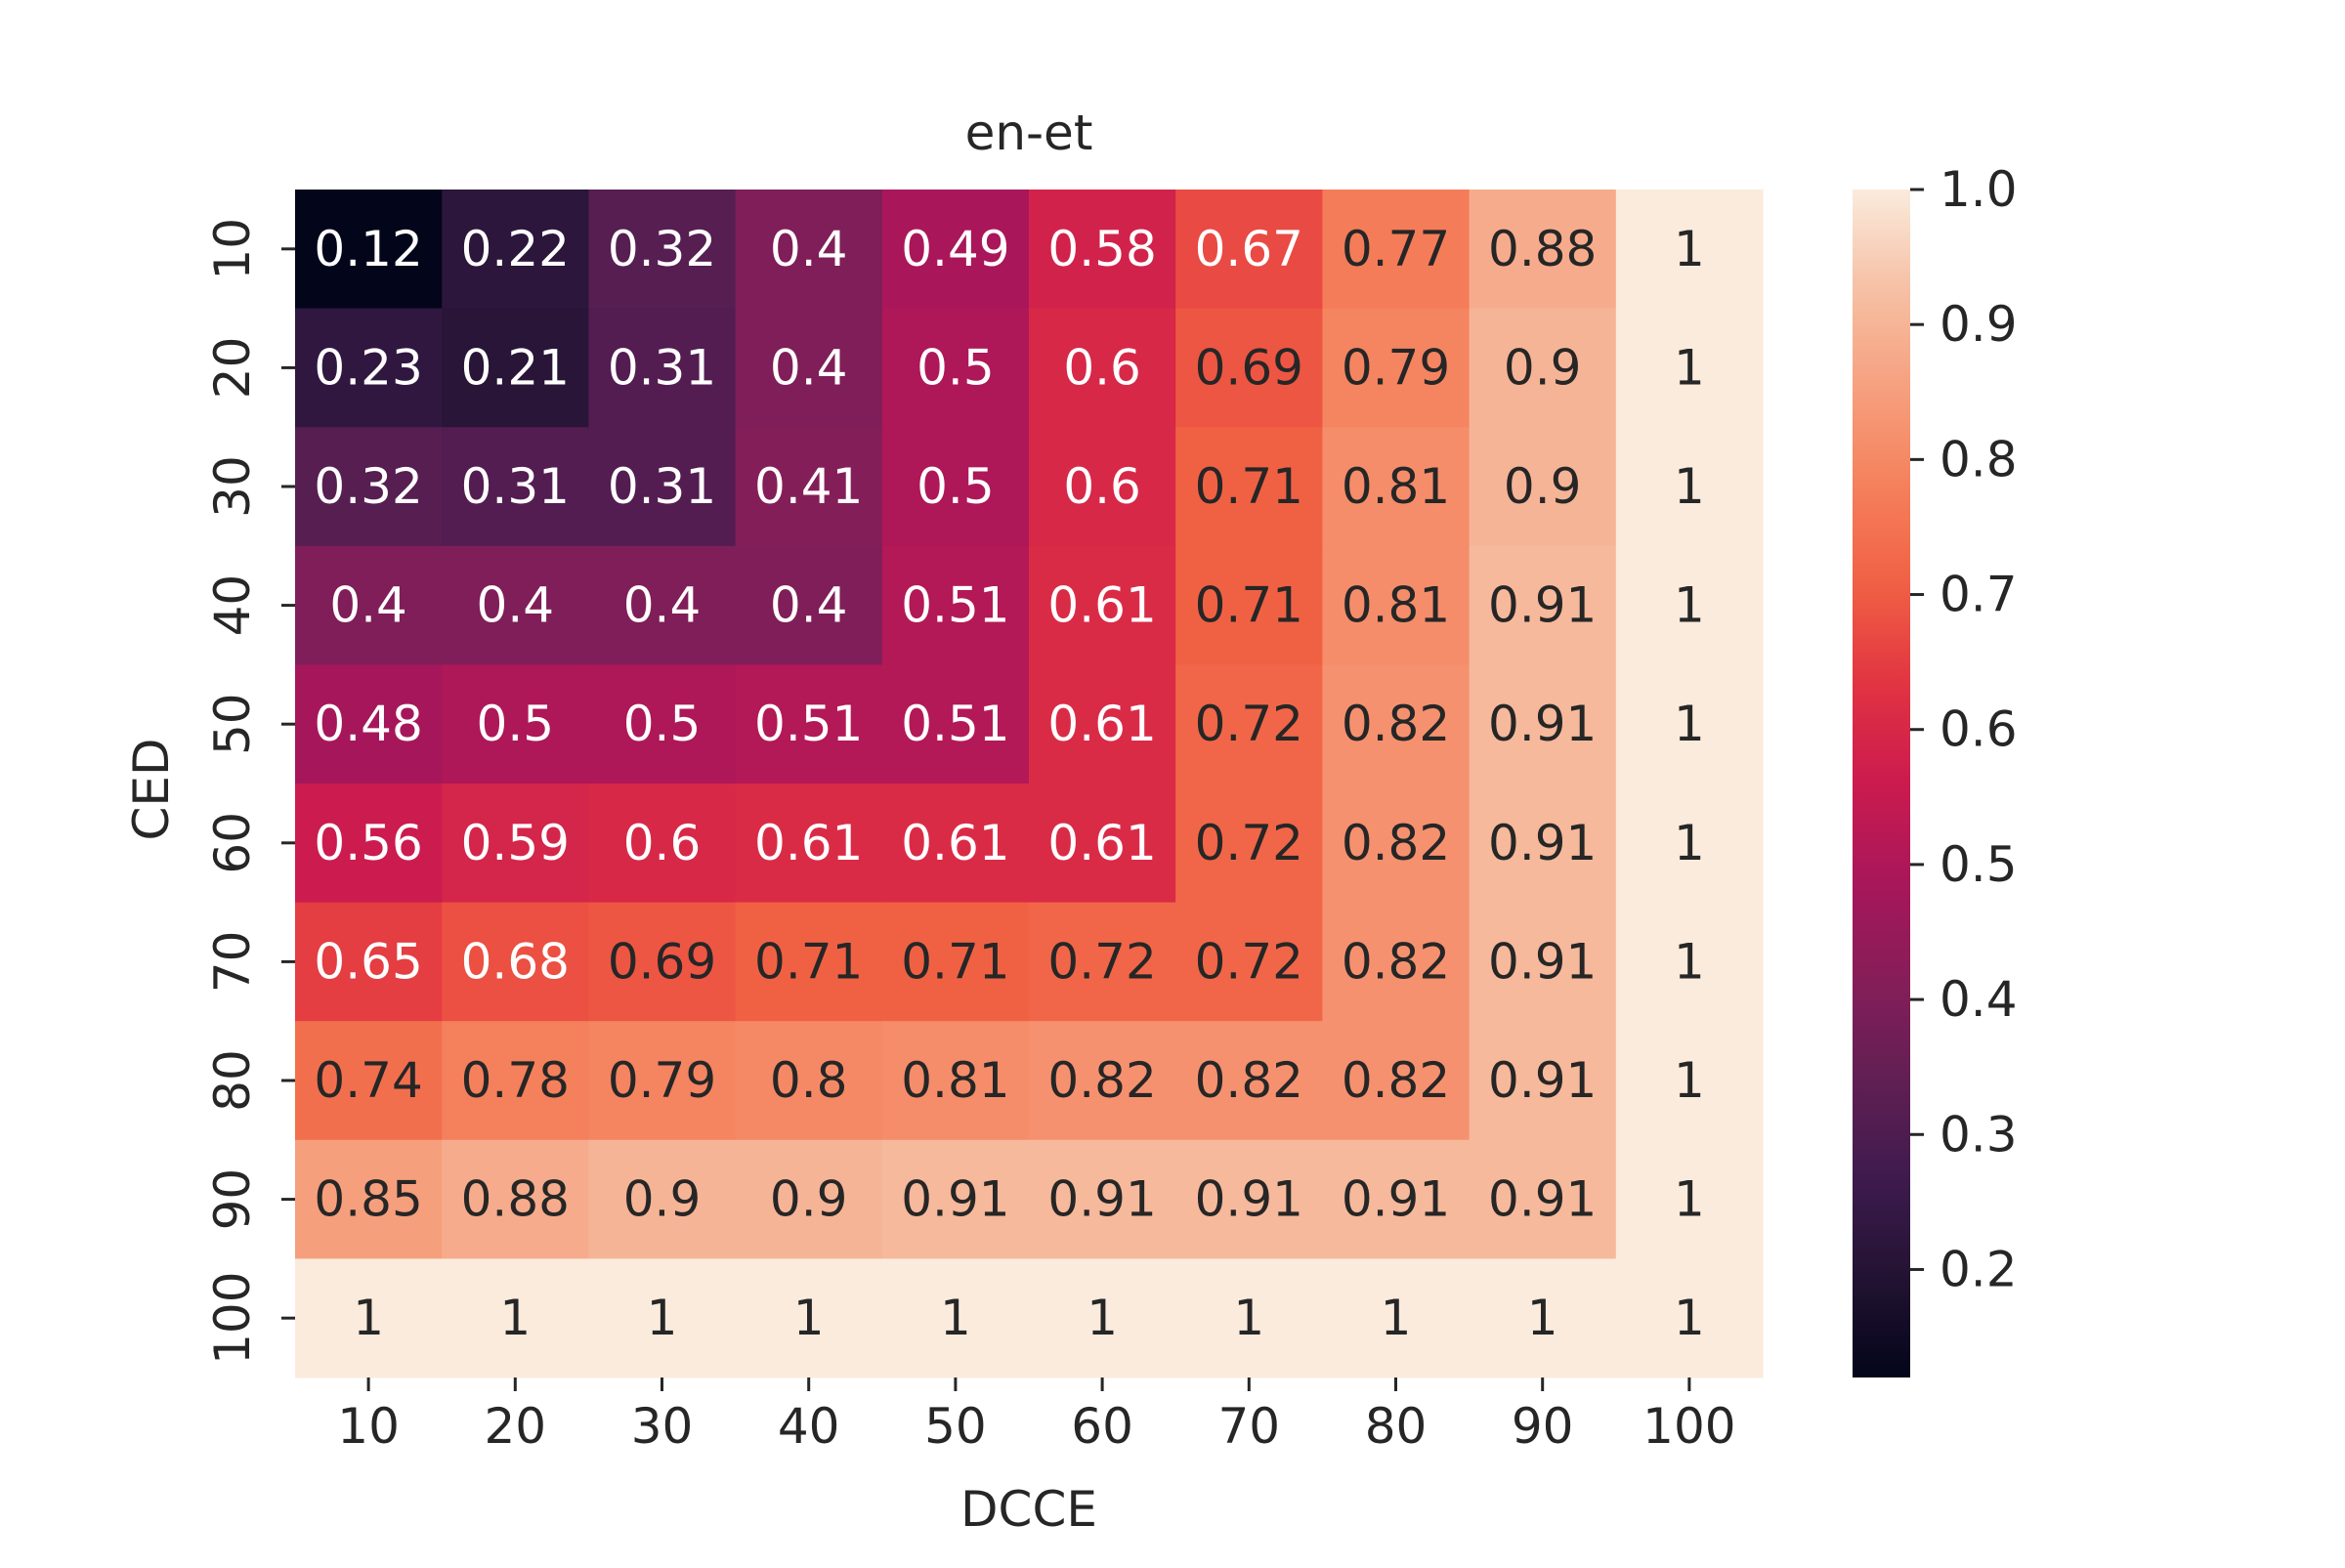 Image resolution: width=2345 pixels, height=1568 pixels. Describe the element at coordinates (662, 605) in the screenshot. I see `cell-value-label-r3-c2: 0.4` at that location.